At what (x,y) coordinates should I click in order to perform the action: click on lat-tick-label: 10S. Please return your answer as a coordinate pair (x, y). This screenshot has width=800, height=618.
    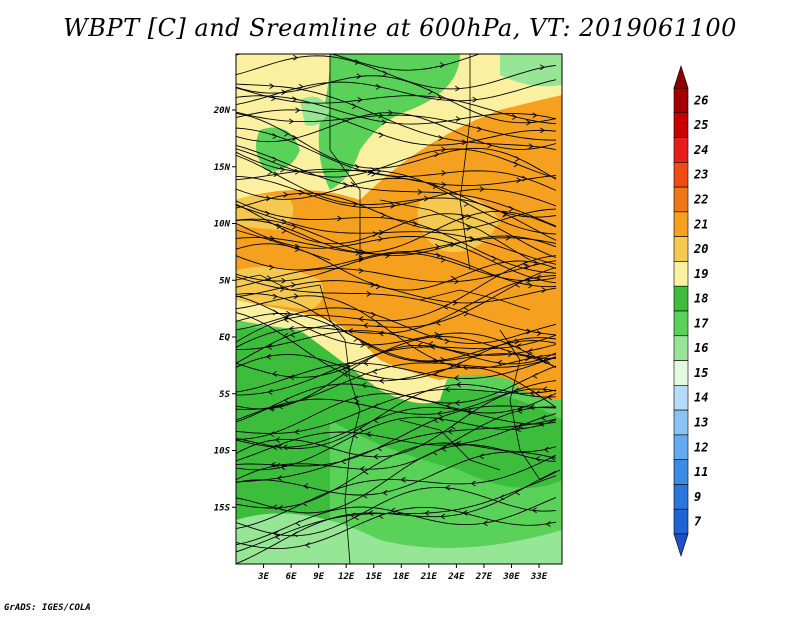
    Looking at the image, I should click on (222, 452).